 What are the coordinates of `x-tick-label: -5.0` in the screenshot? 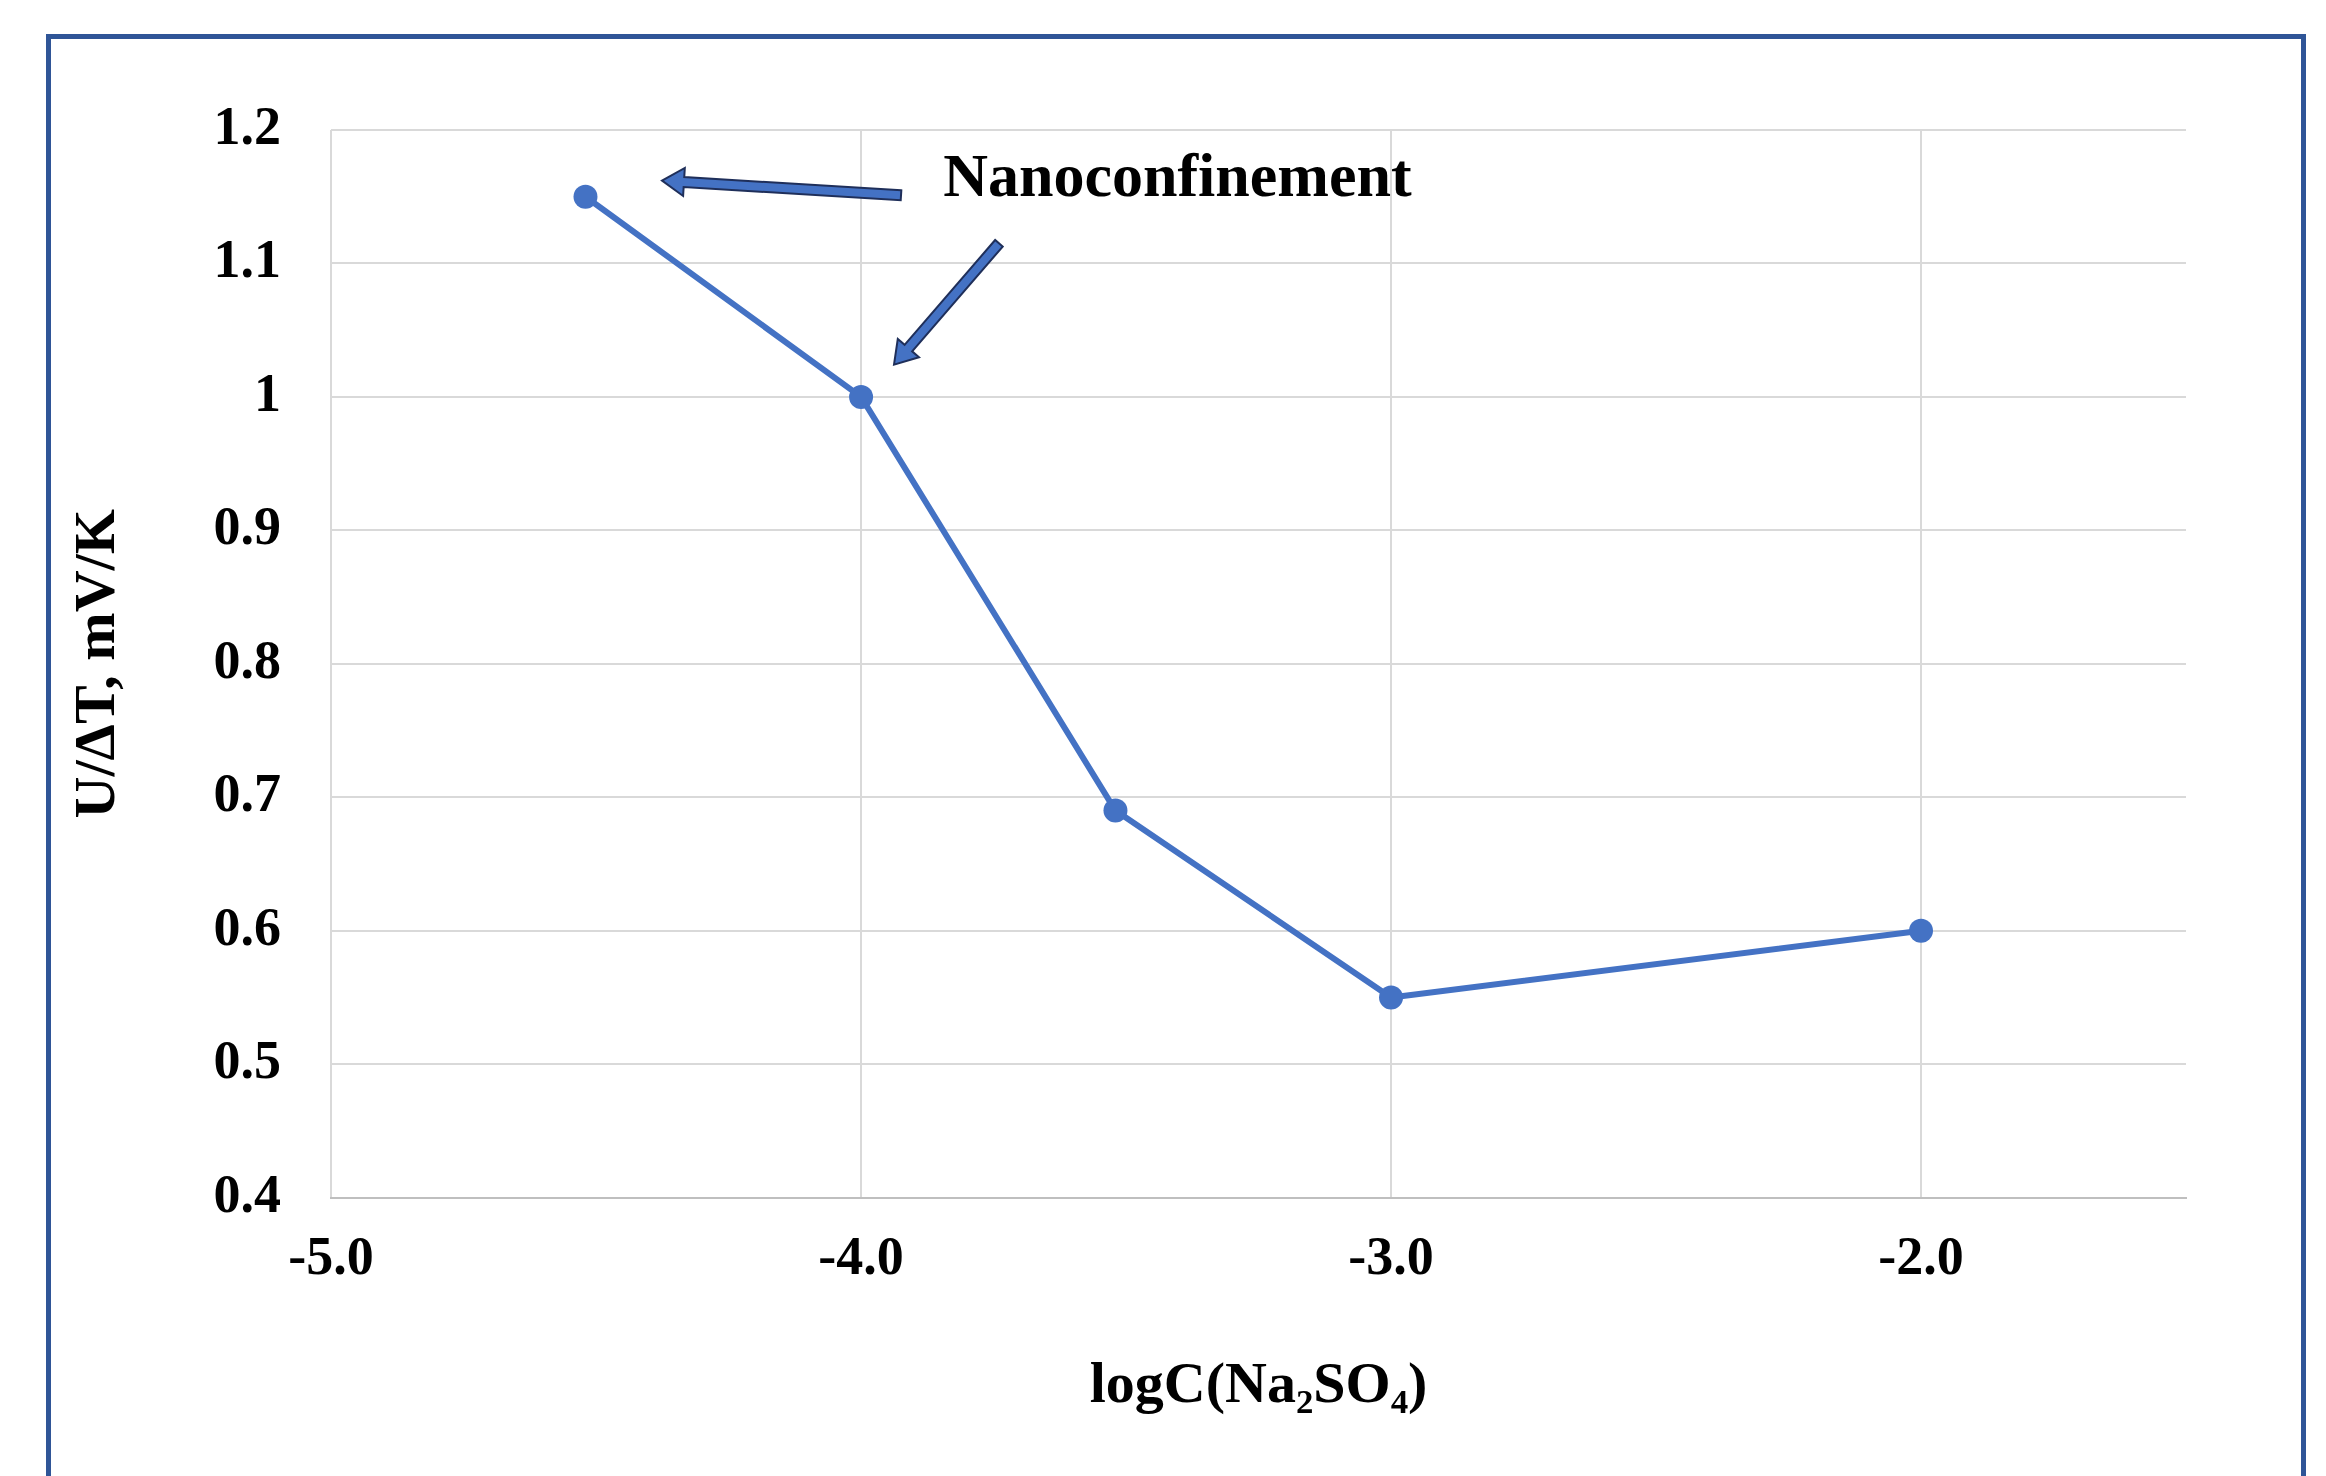 It's located at (331, 1255).